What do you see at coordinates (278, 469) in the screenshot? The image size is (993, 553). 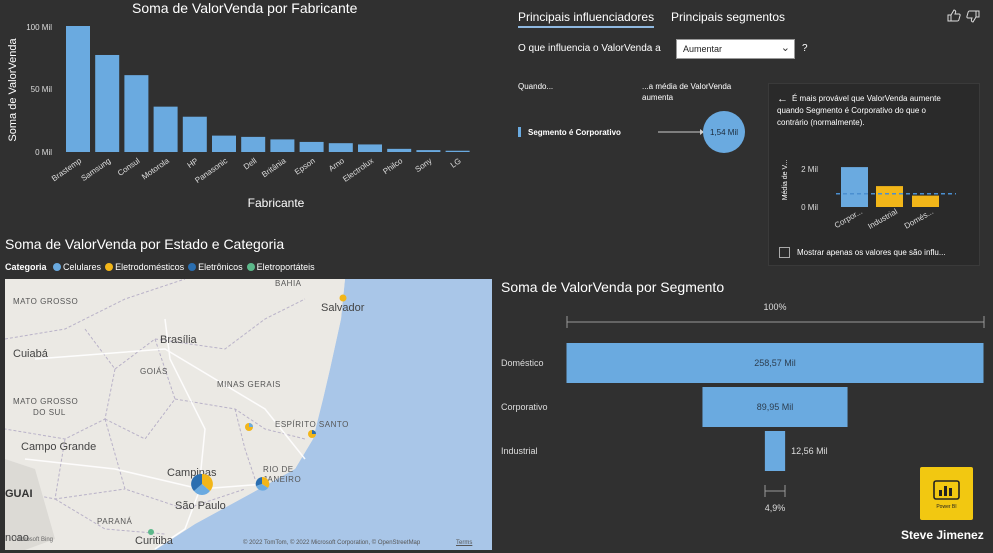 I see `label-rio-1: RIO DE` at bounding box center [278, 469].